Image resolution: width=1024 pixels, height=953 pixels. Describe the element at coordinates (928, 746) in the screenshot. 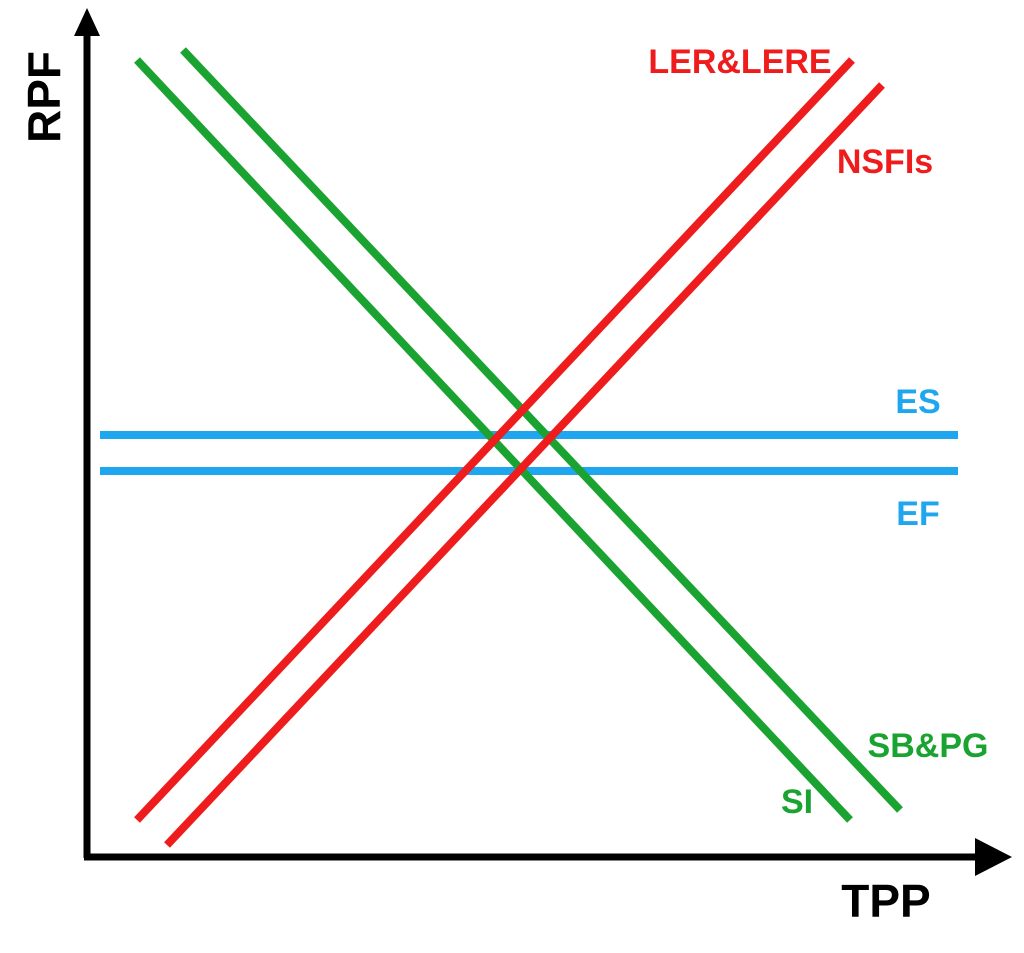

I see `line-label: SB&PG` at that location.